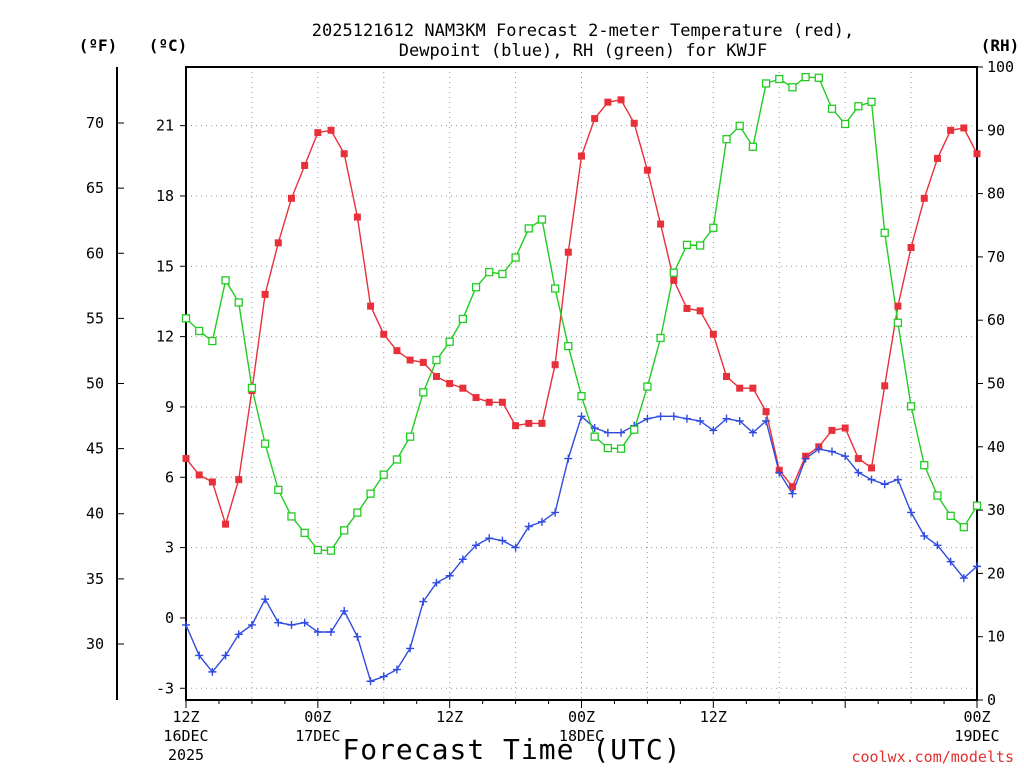  Describe the element at coordinates (581, 736) in the screenshot. I see `x-tick-date-label: 18DEC` at that location.